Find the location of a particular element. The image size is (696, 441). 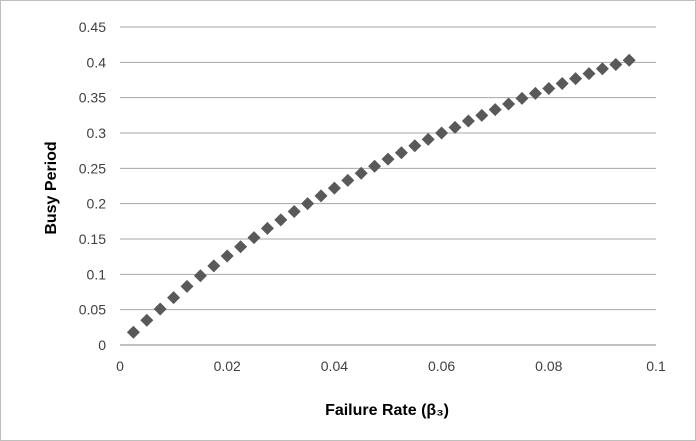

y-tick-label: 0.05 is located at coordinates (92, 310).